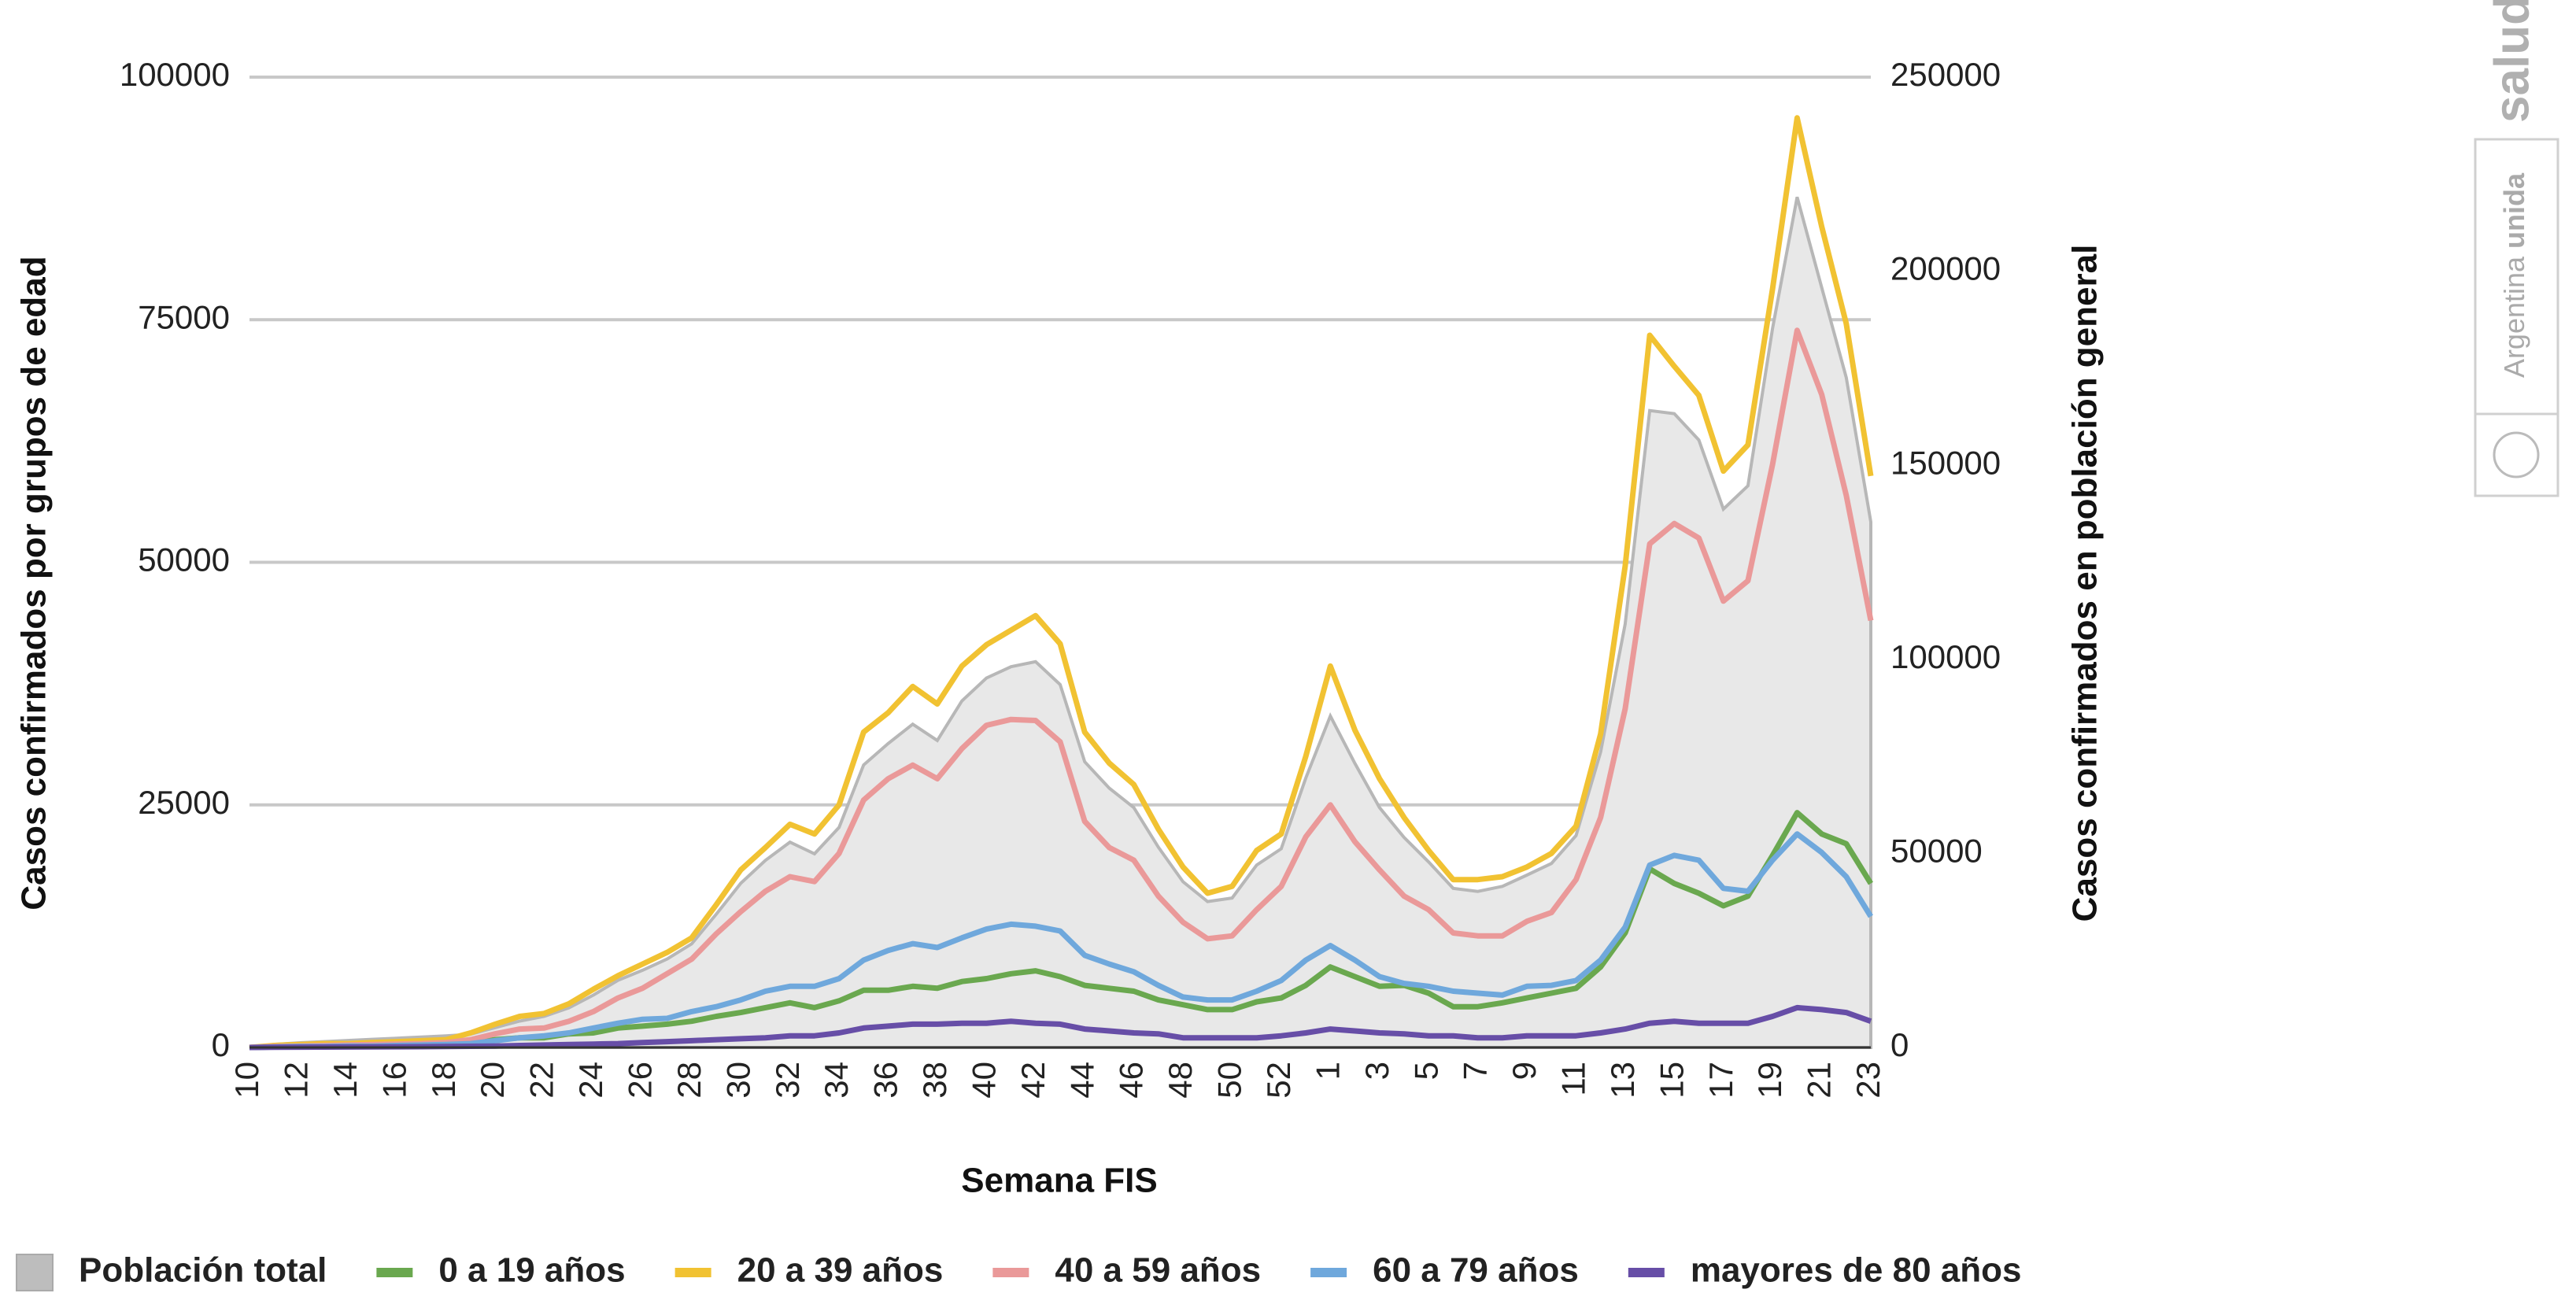 Image resolution: width=2576 pixels, height=1293 pixels. I want to click on y2-axis-title: Casos confirmados en población general, so click(2085, 583).